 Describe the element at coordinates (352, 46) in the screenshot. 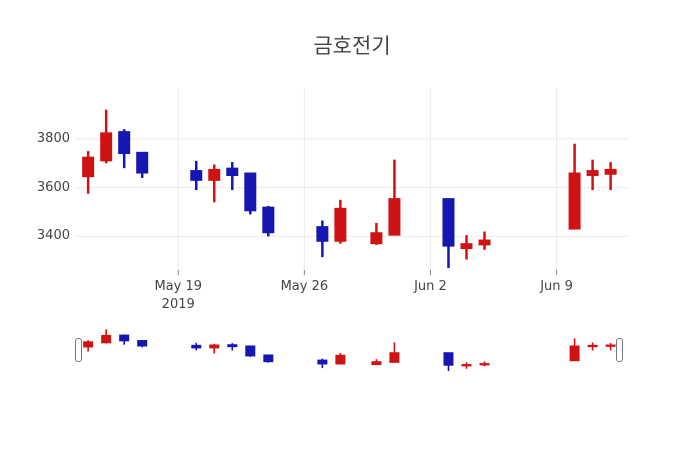

I see `chart-title: 금호전기` at that location.